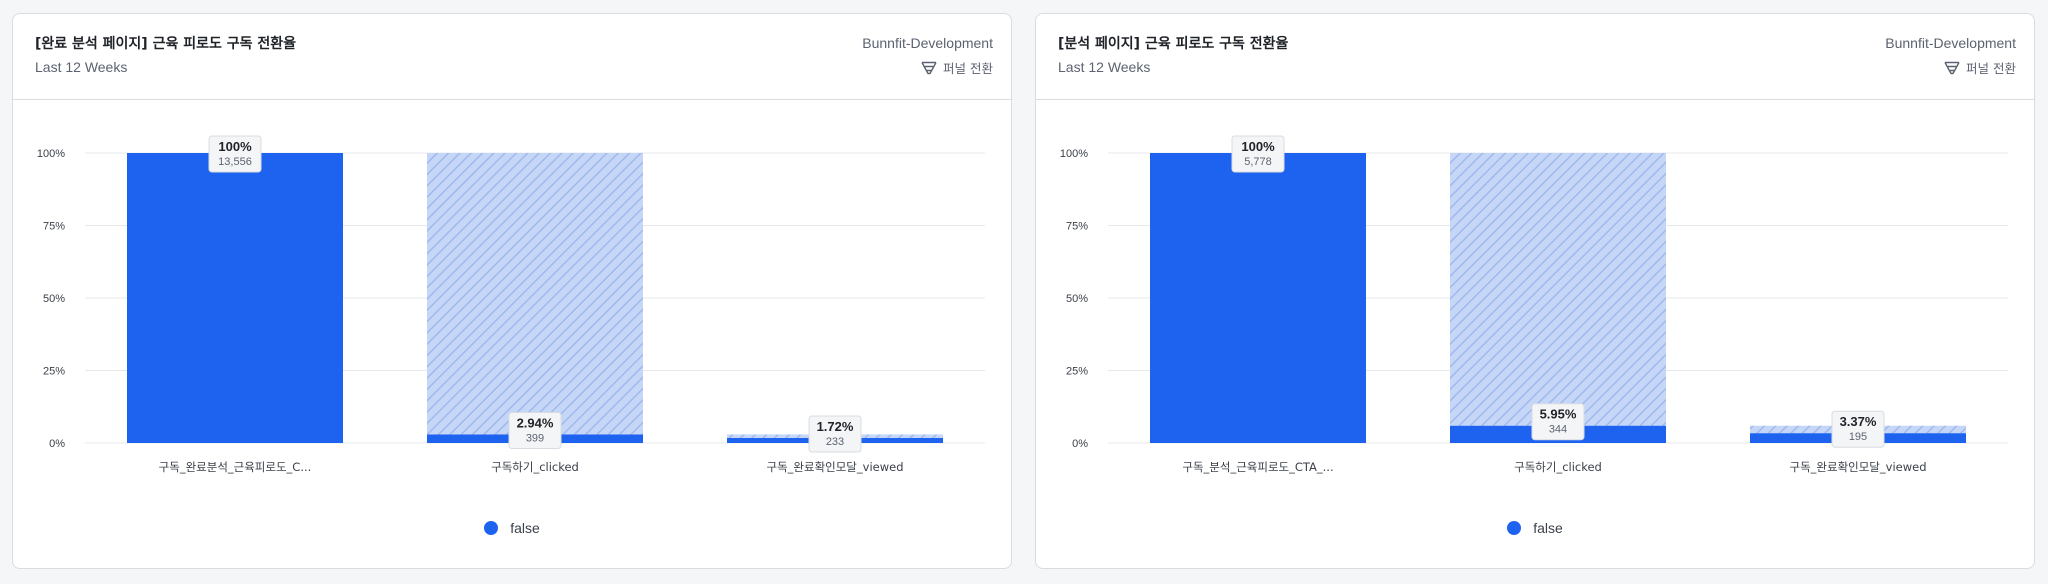  I want to click on card-title: [완료 분석 페이지] 근육 피로도 구독 전환율, so click(166, 44).